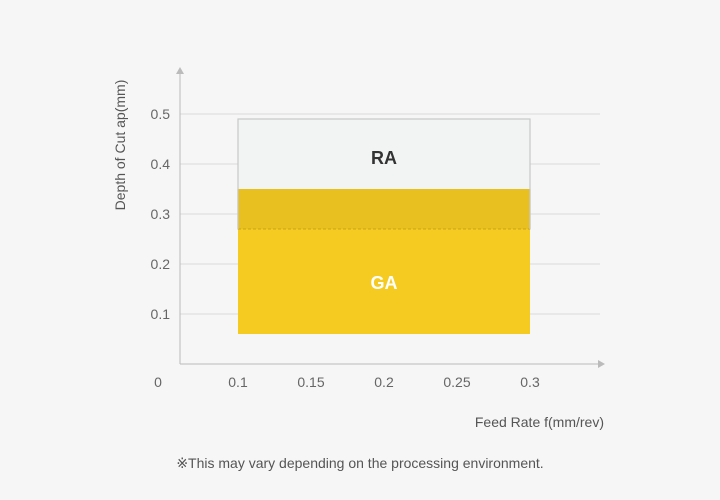 The image size is (720, 500). What do you see at coordinates (161, 264) in the screenshot?
I see `tick-y-2: 0.2` at bounding box center [161, 264].